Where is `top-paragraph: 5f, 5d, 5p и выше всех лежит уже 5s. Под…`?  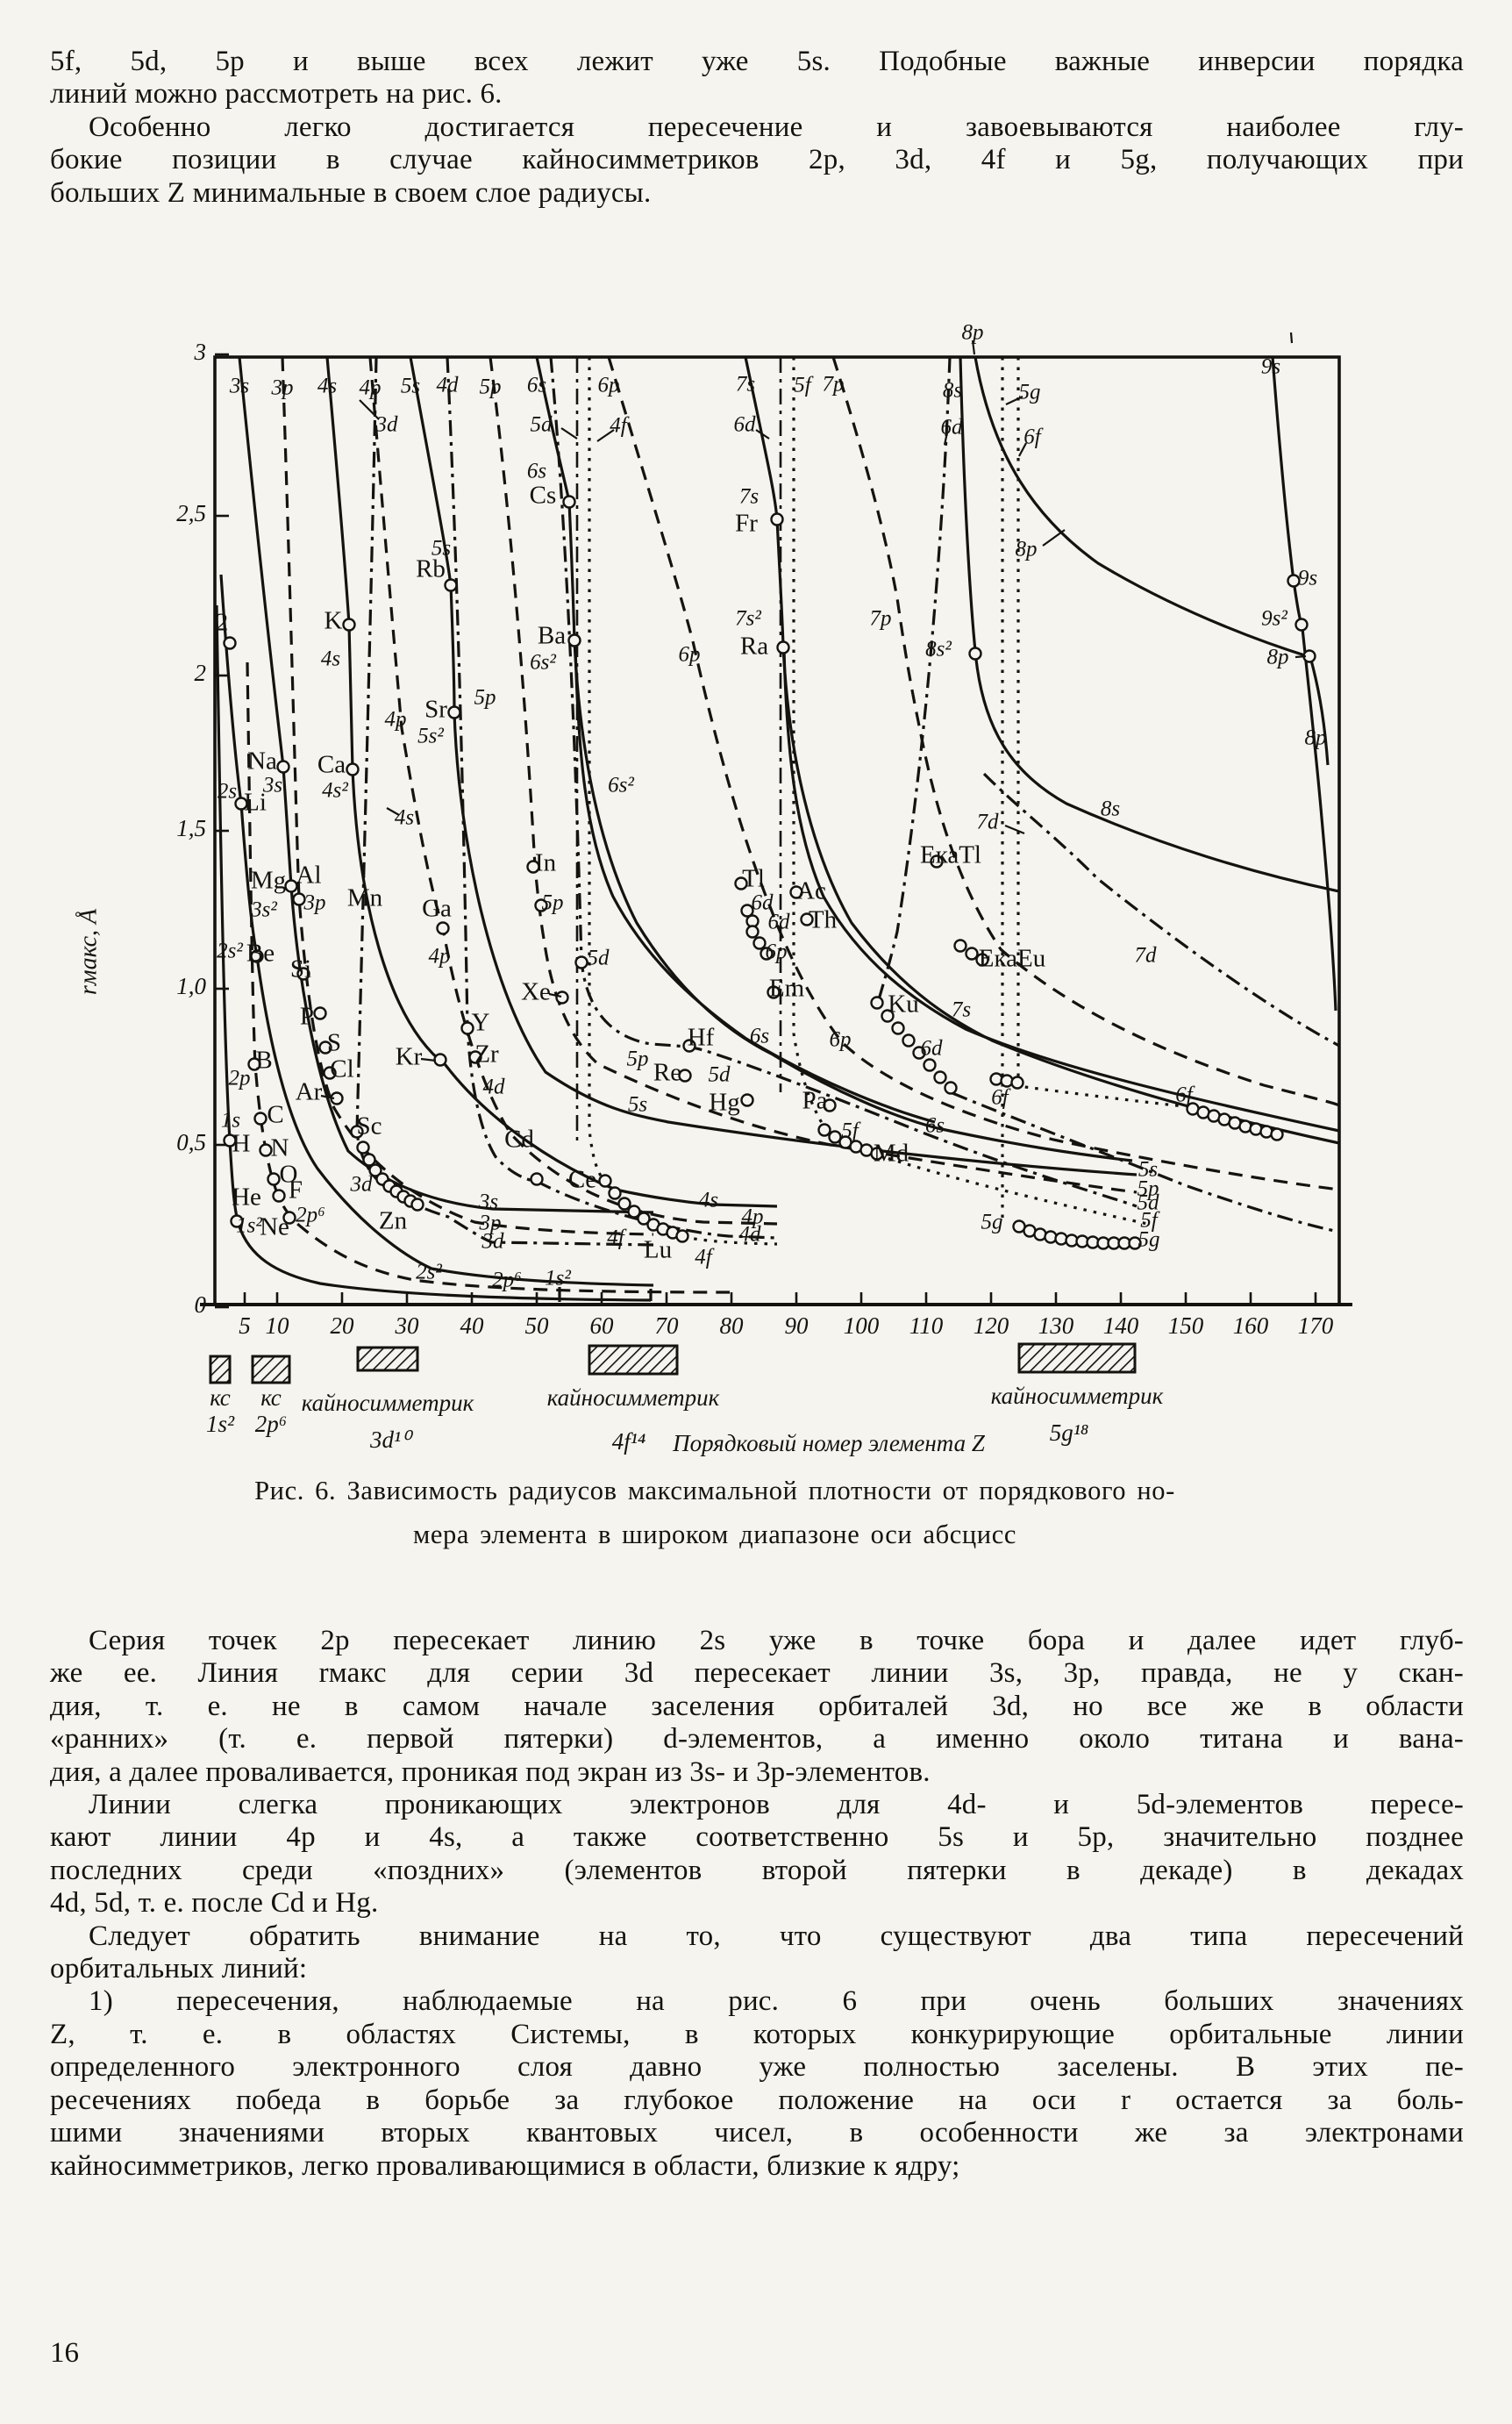 top-paragraph: 5f, 5d, 5p и выше всех лежит уже 5s. Под… is located at coordinates (757, 128).